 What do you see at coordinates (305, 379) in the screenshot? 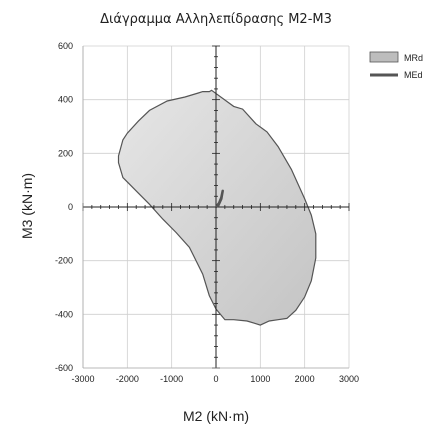
I see `x-tick-label: 2000` at bounding box center [305, 379].